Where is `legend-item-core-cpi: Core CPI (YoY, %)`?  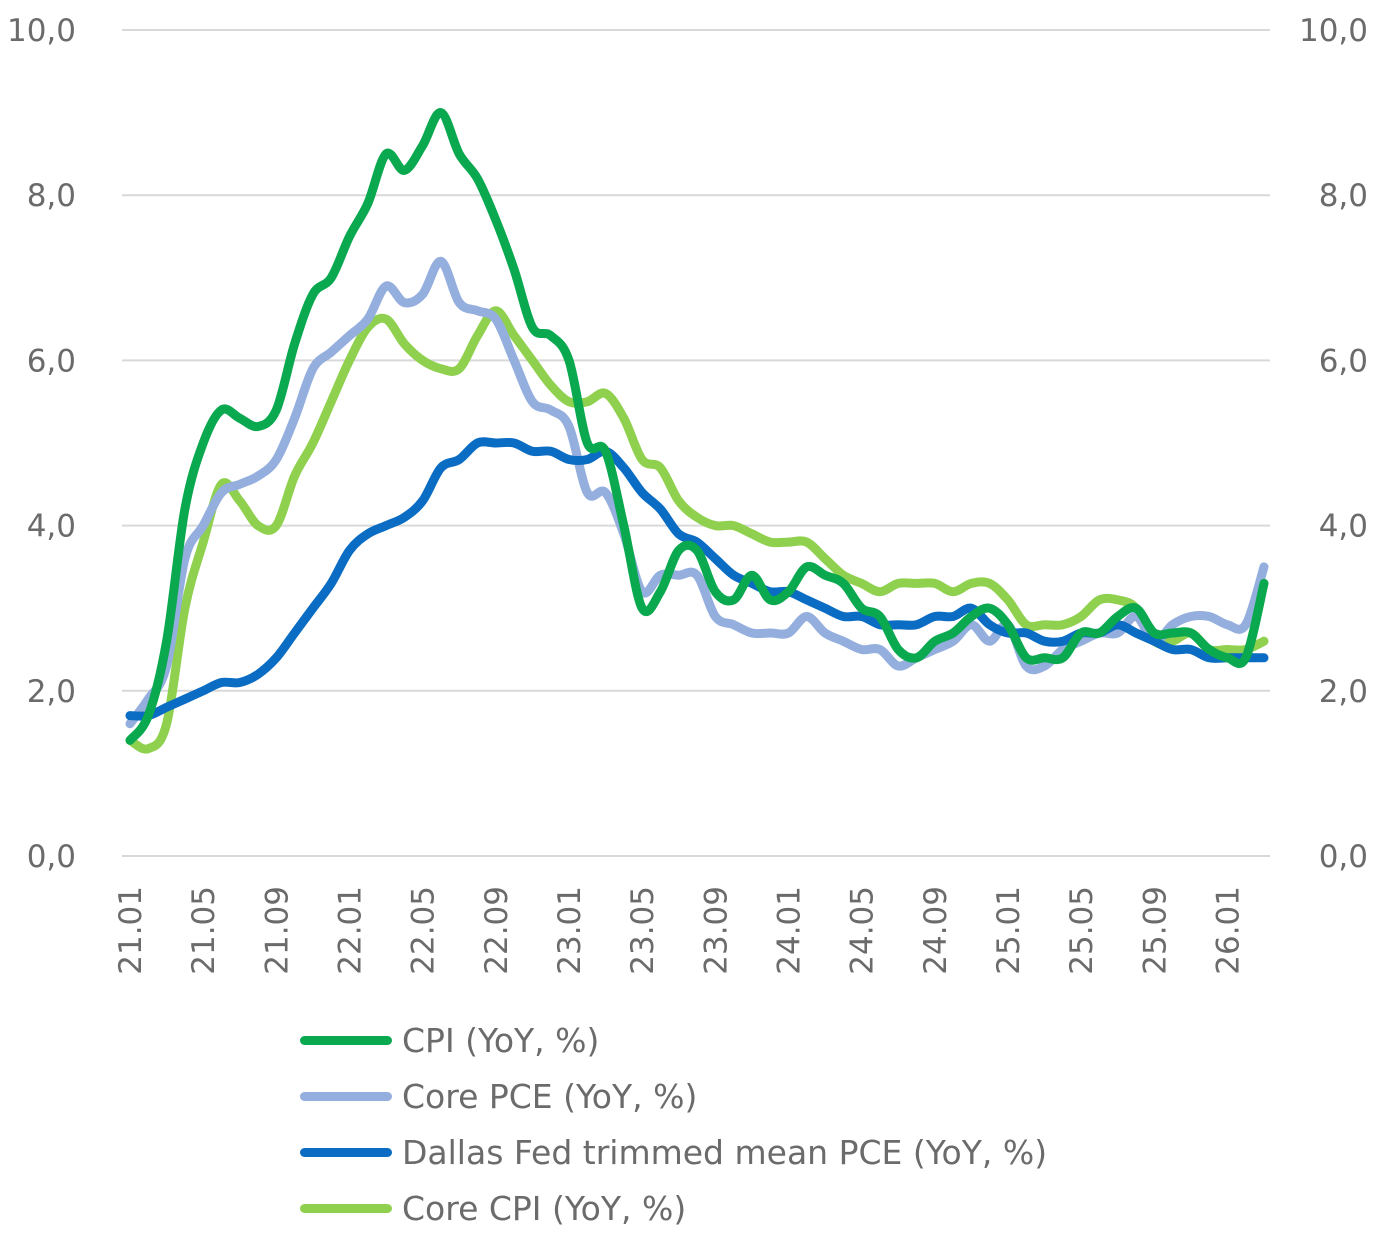 legend-item-core-cpi: Core CPI (YoY, %) is located at coordinates (673, 1208).